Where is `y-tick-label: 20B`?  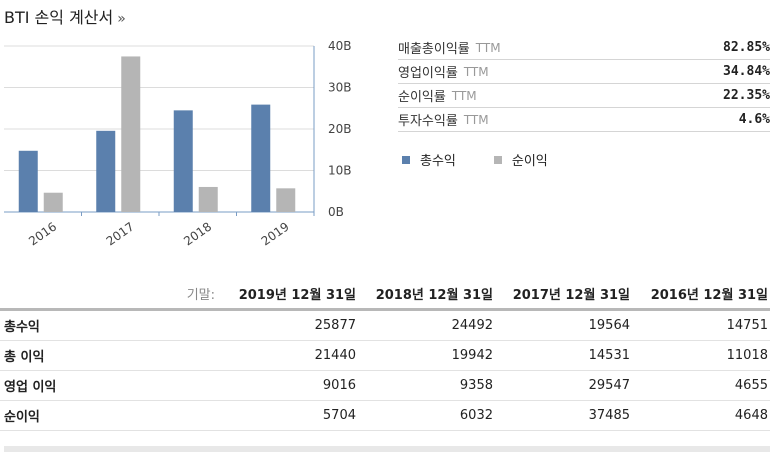
y-tick-label: 20B is located at coordinates (340, 129).